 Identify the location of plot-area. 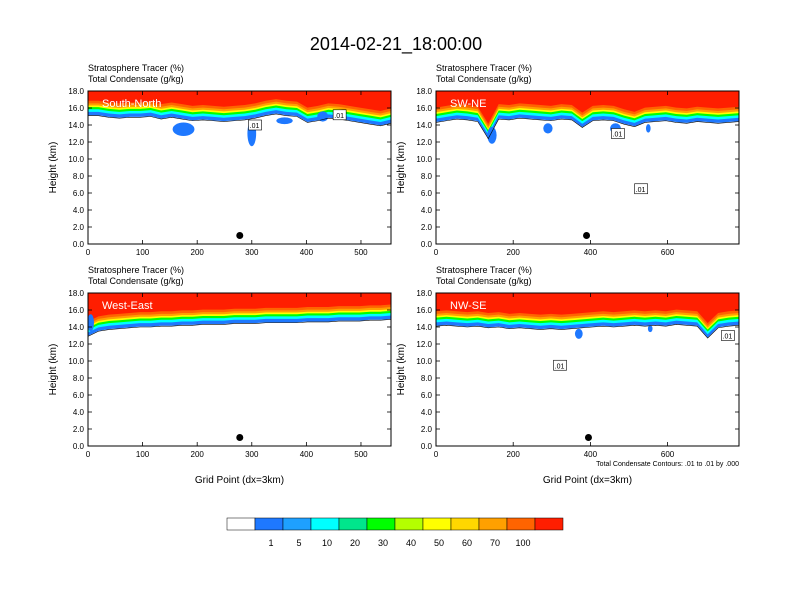
(239, 369).